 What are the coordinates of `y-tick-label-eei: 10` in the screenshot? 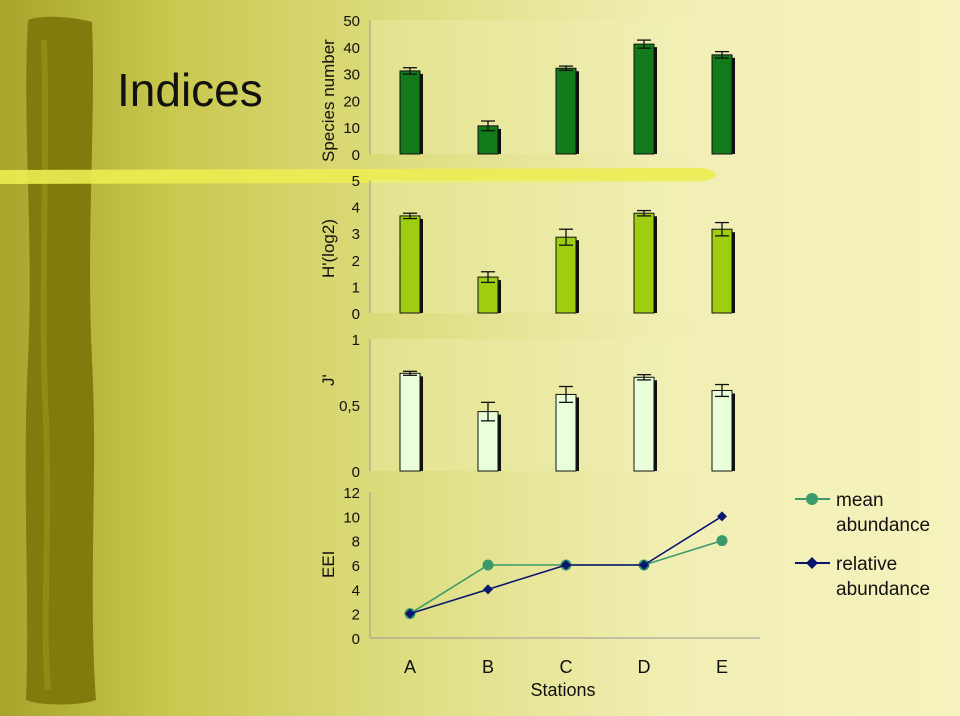 It's located at (351, 517).